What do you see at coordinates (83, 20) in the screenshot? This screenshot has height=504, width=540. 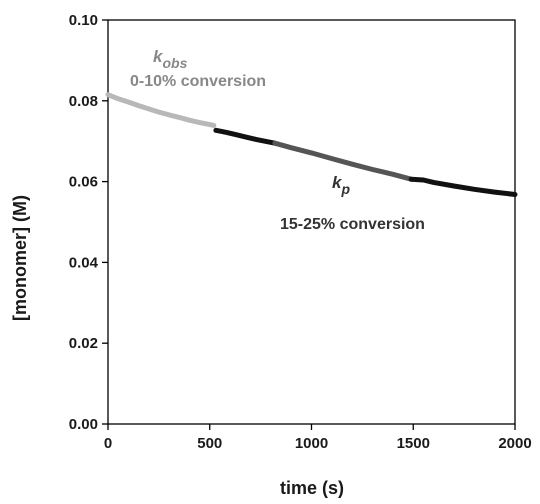 I see `y-tick-label: 0.10` at bounding box center [83, 20].